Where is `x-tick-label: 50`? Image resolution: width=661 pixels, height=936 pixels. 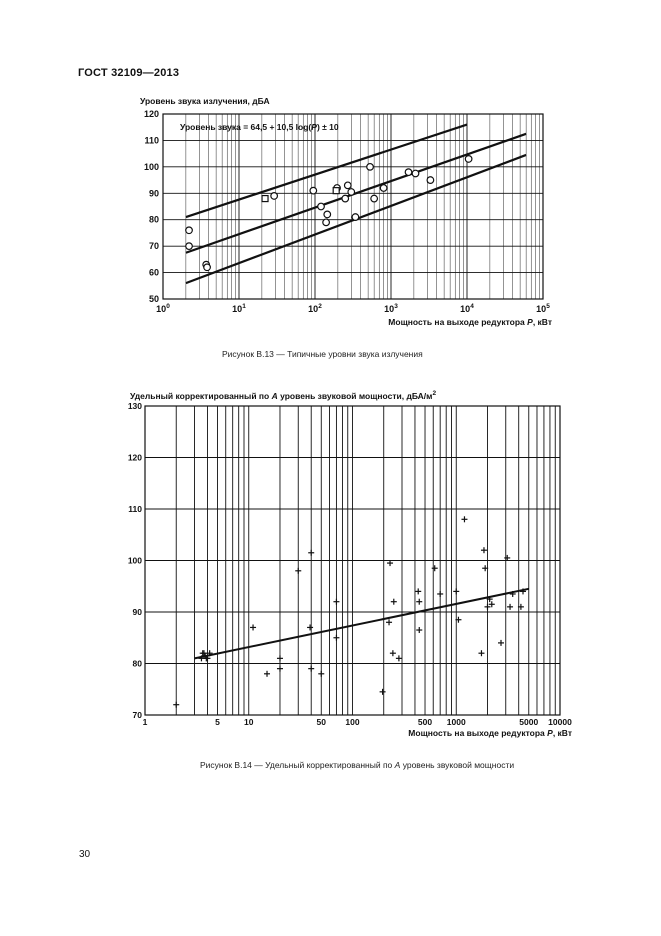 x-tick-label: 50 is located at coordinates (322, 722).